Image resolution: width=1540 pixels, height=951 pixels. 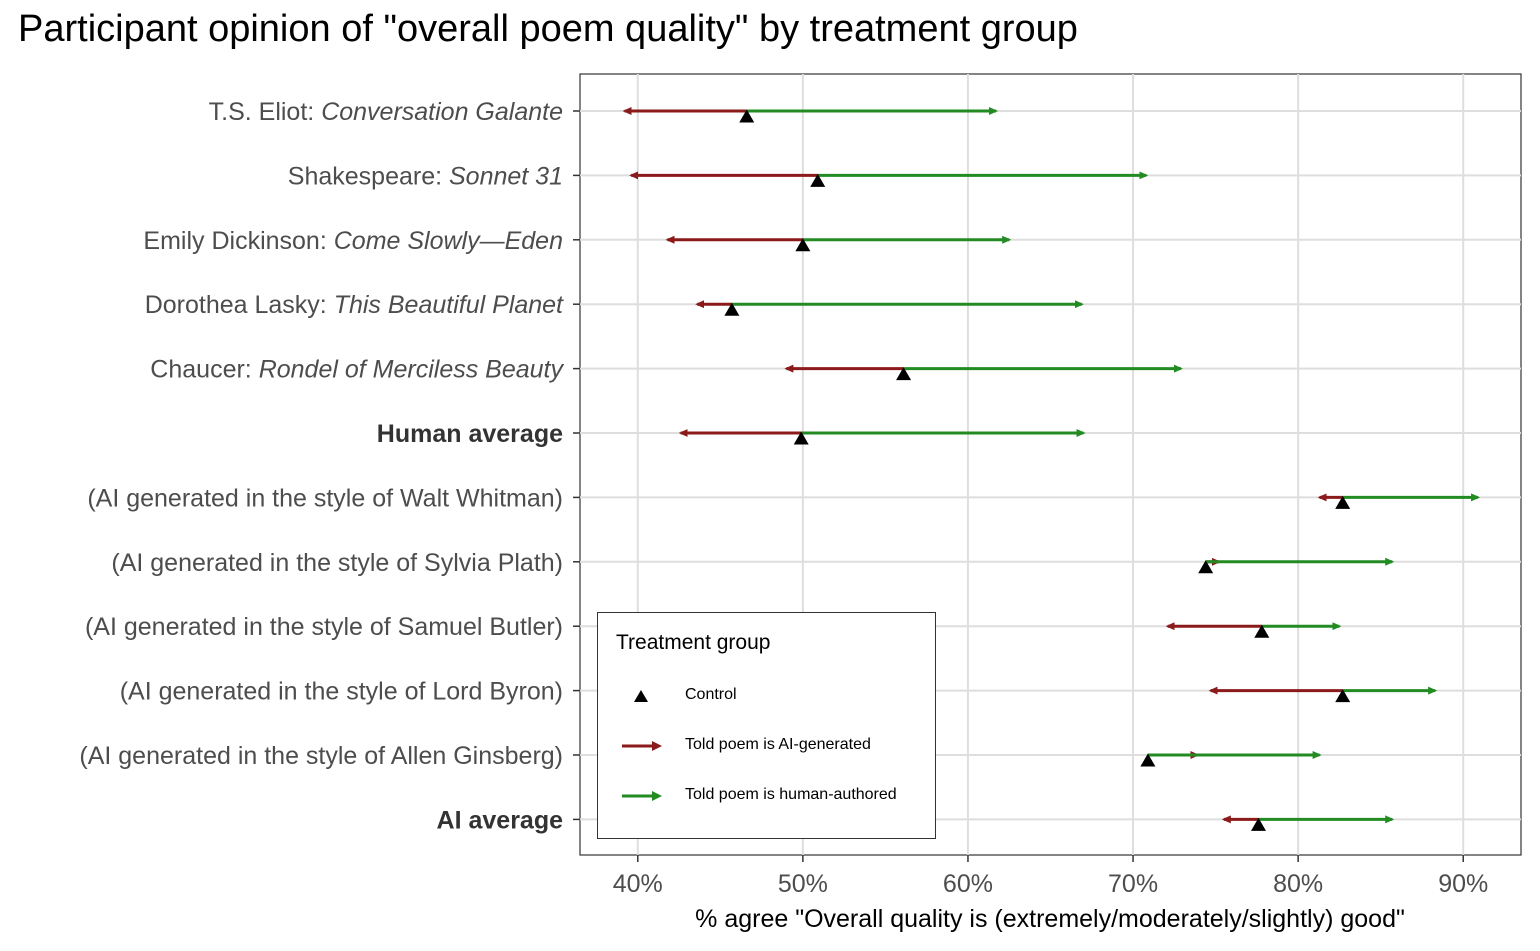 What do you see at coordinates (357, 370) in the screenshot?
I see `y-tick-label: Chaucer: Rondel of Merciless Beauty` at bounding box center [357, 370].